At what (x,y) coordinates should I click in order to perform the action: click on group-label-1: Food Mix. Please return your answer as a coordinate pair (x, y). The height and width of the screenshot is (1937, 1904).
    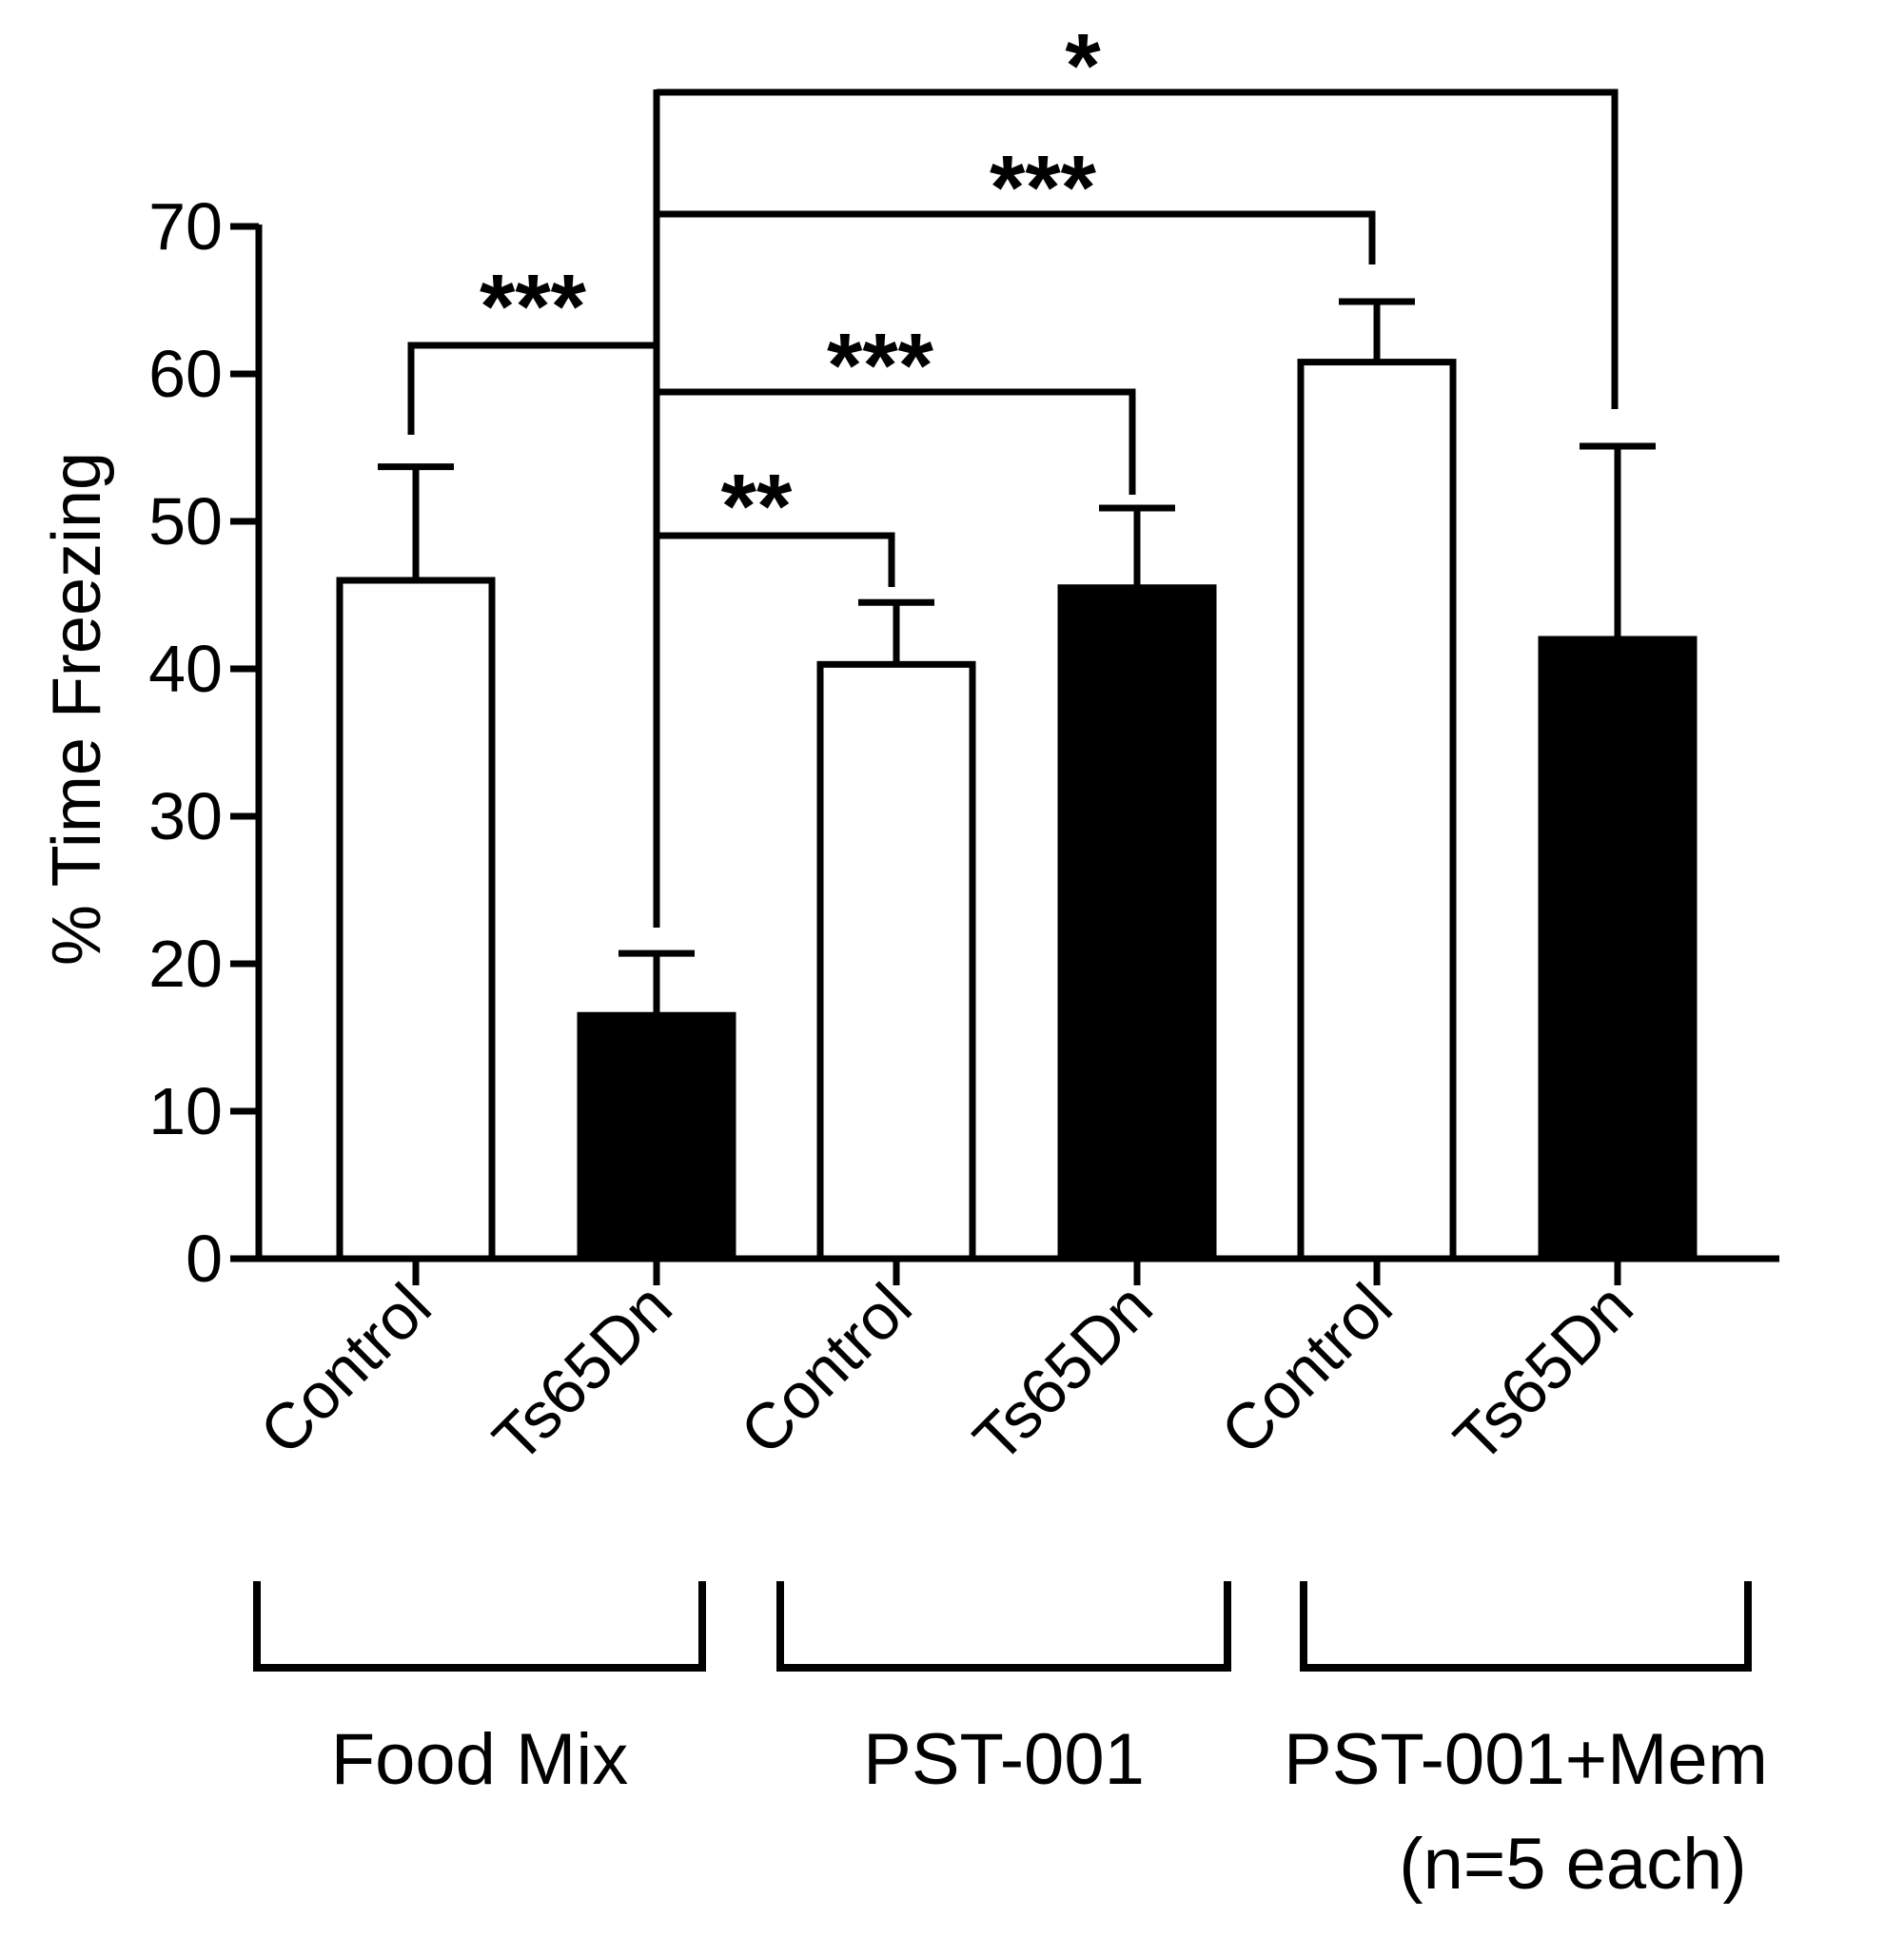
    Looking at the image, I should click on (480, 1759).